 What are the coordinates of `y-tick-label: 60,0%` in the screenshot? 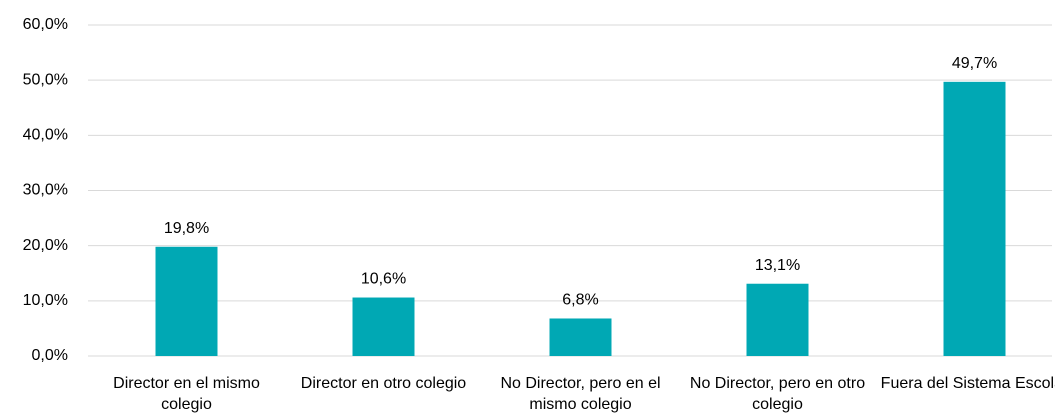 It's located at (45, 24).